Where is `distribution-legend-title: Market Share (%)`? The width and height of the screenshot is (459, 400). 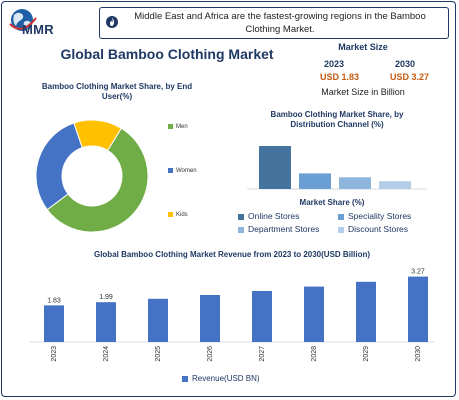
distribution-legend-title: Market Share (%) is located at coordinates (332, 202).